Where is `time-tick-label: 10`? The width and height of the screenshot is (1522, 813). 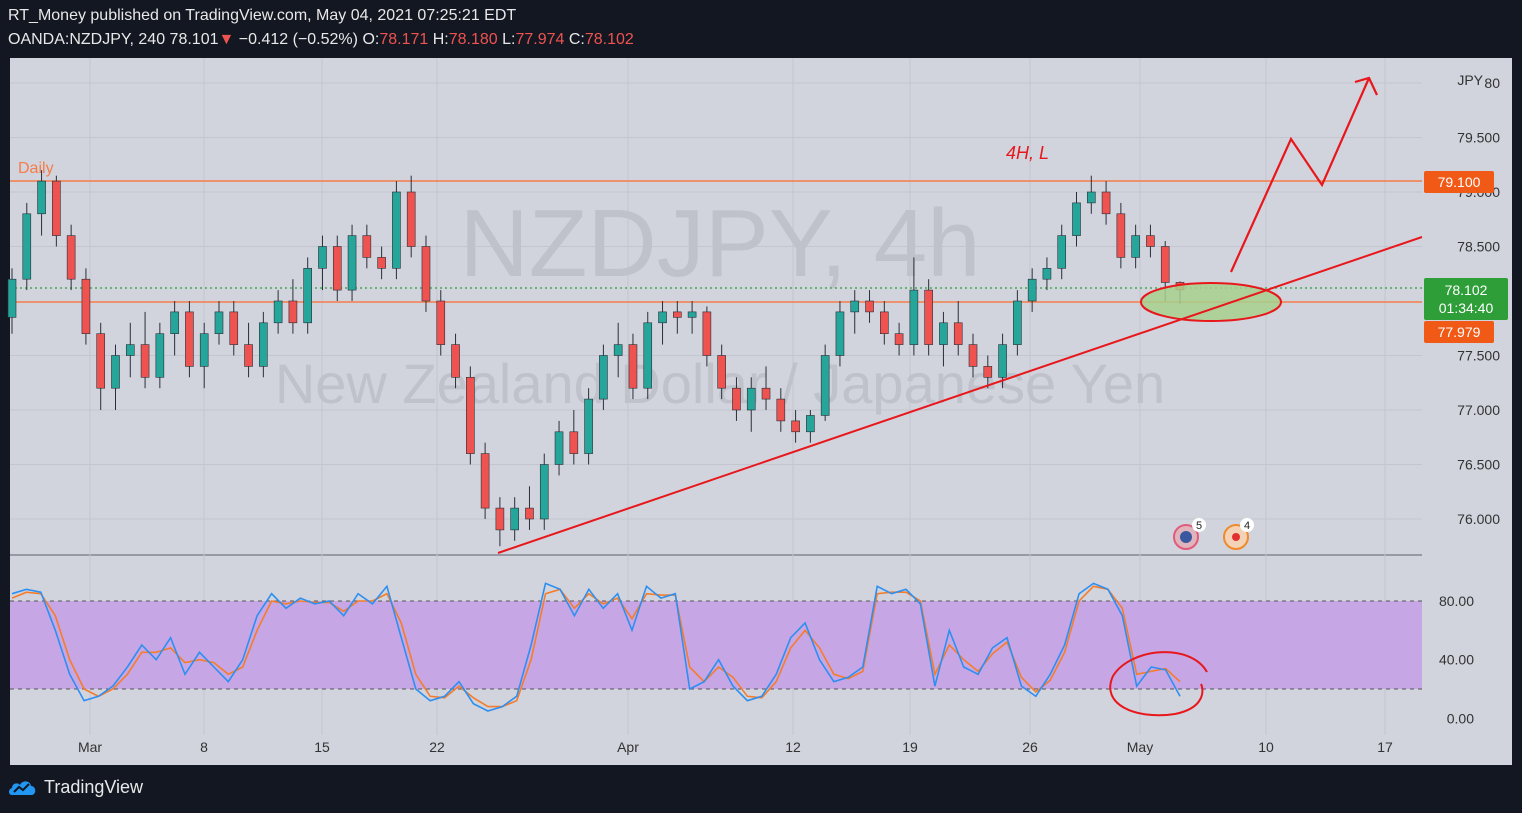
time-tick-label: 10 is located at coordinates (1266, 747).